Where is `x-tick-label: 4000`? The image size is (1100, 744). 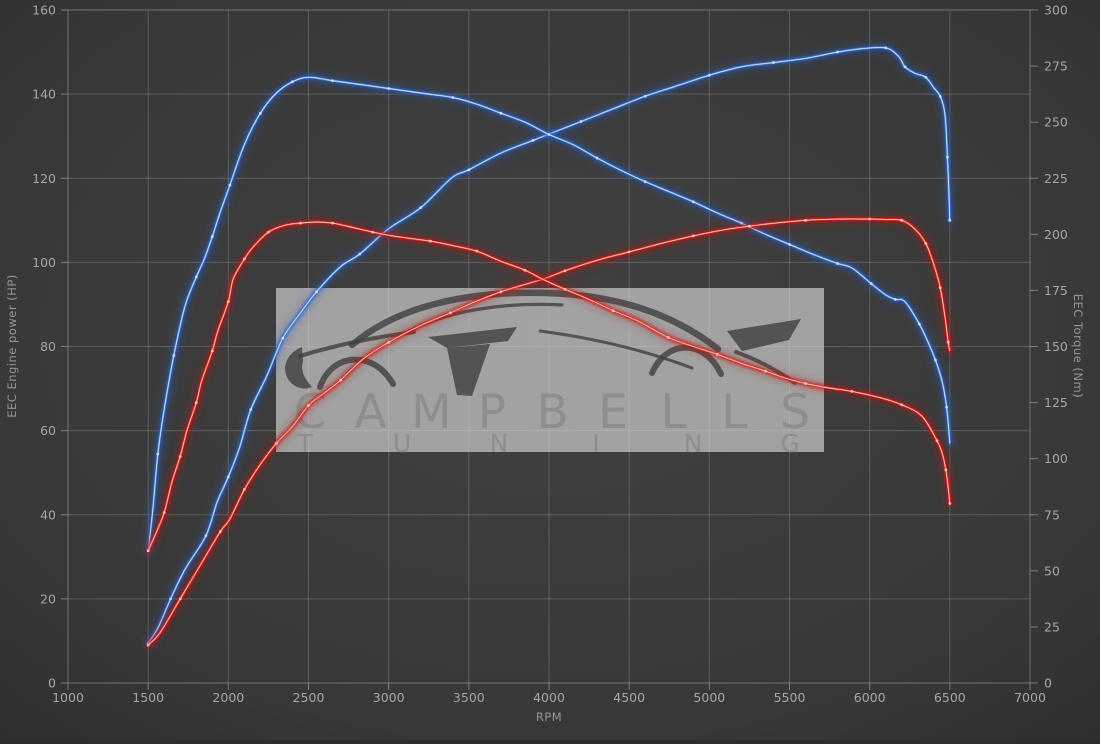 x-tick-label: 4000 is located at coordinates (549, 697).